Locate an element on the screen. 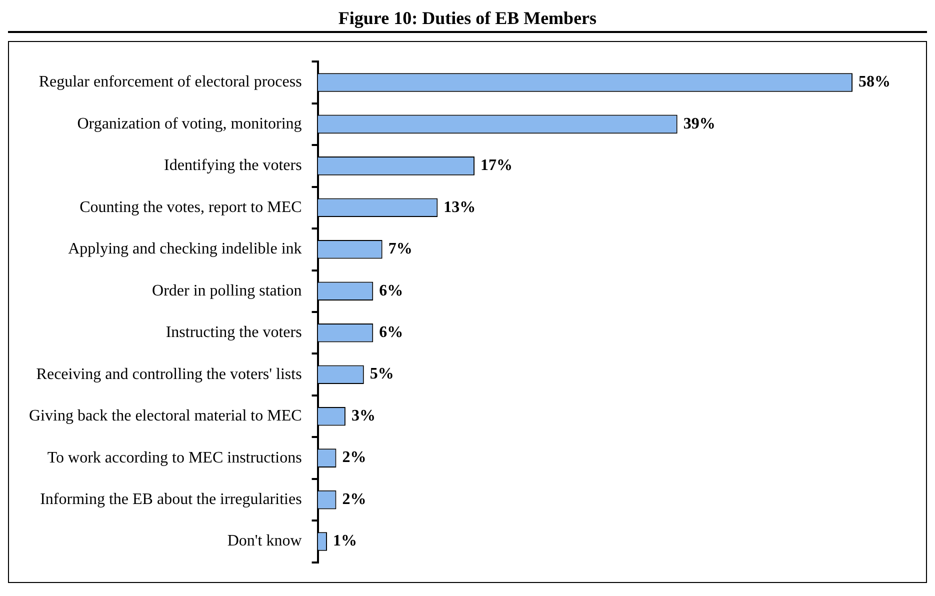 The height and width of the screenshot is (596, 935). y-tick-label: Giving back the electoral material to MEC is located at coordinates (165, 416).